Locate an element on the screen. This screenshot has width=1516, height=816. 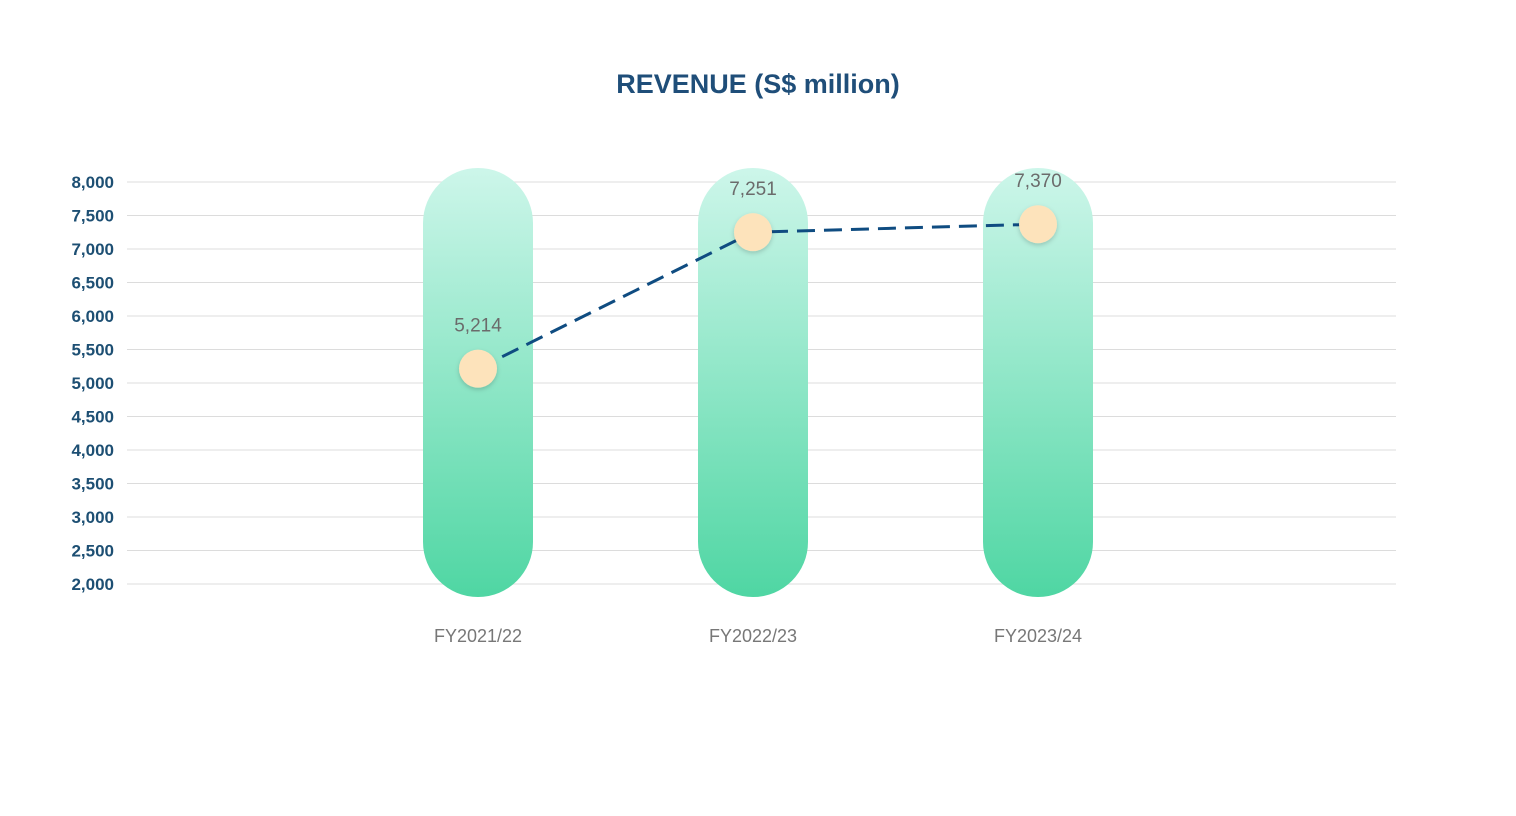
data-label: 7,370 is located at coordinates (1038, 181).